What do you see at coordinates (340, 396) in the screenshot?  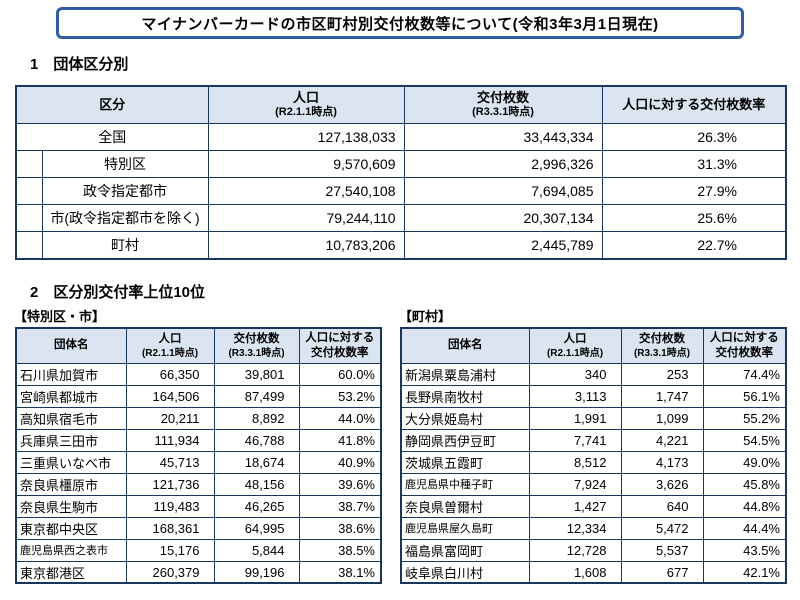 I see `rate-cell: 53.2%` at bounding box center [340, 396].